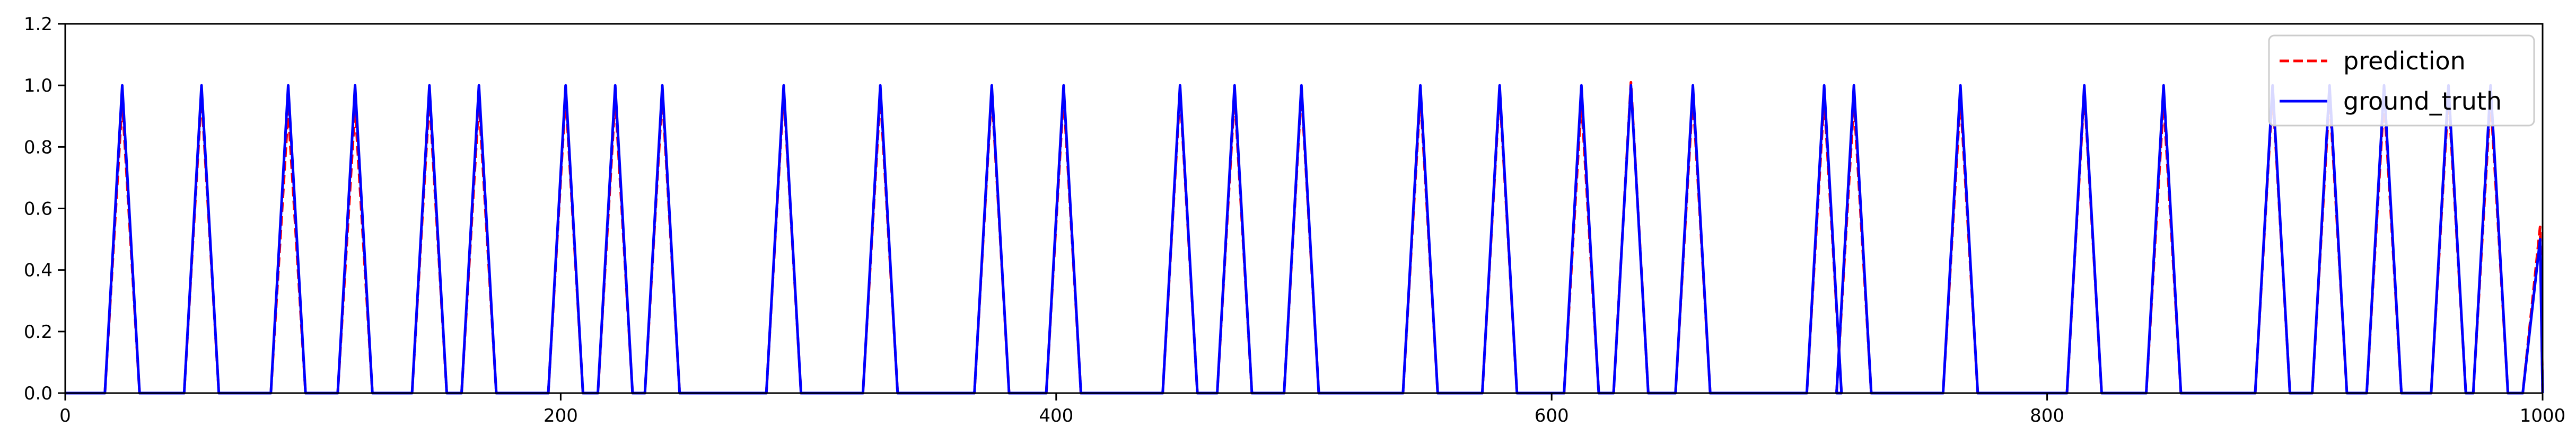 Image resolution: width=2576 pixels, height=445 pixels. What do you see at coordinates (38, 270) in the screenshot?
I see `y-tick-label: 0.4` at bounding box center [38, 270].